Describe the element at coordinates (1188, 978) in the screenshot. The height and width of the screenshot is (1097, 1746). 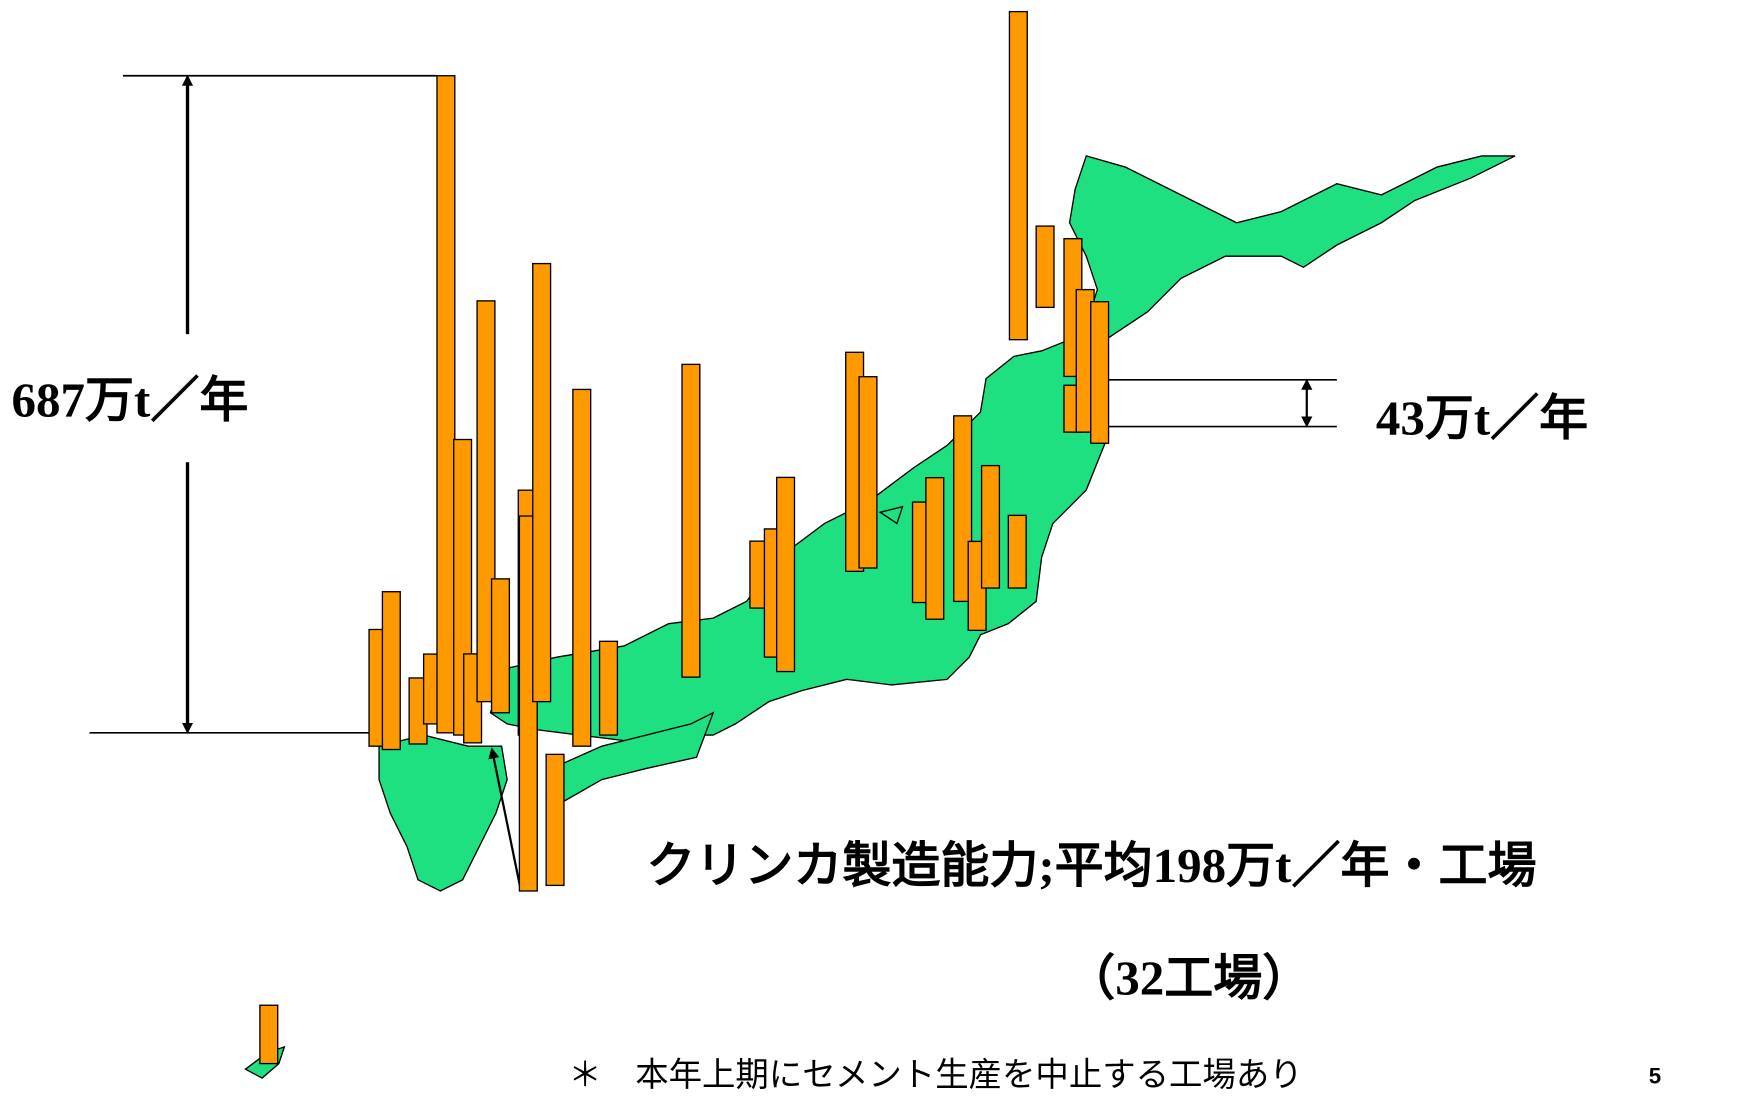
I see `subtitle: （32工場）` at that location.